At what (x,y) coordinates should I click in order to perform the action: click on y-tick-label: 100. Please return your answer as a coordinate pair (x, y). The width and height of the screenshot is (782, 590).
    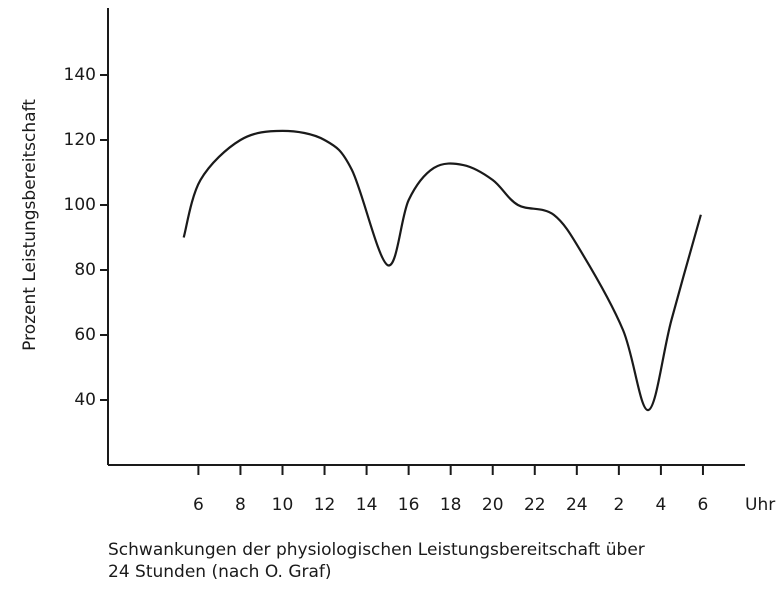
    Looking at the image, I should click on (80, 205).